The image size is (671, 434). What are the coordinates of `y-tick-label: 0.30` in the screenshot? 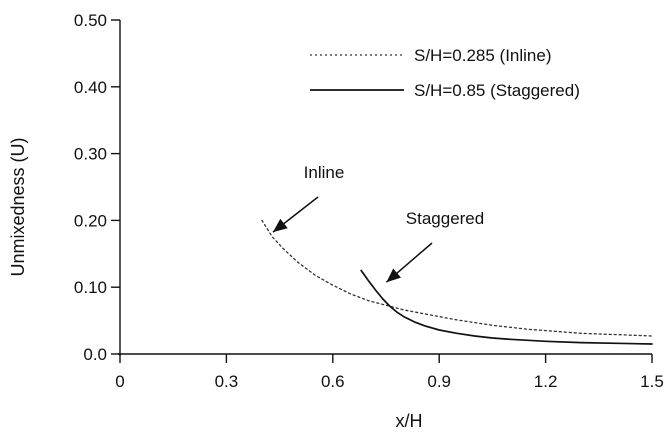 It's located at (90, 154).